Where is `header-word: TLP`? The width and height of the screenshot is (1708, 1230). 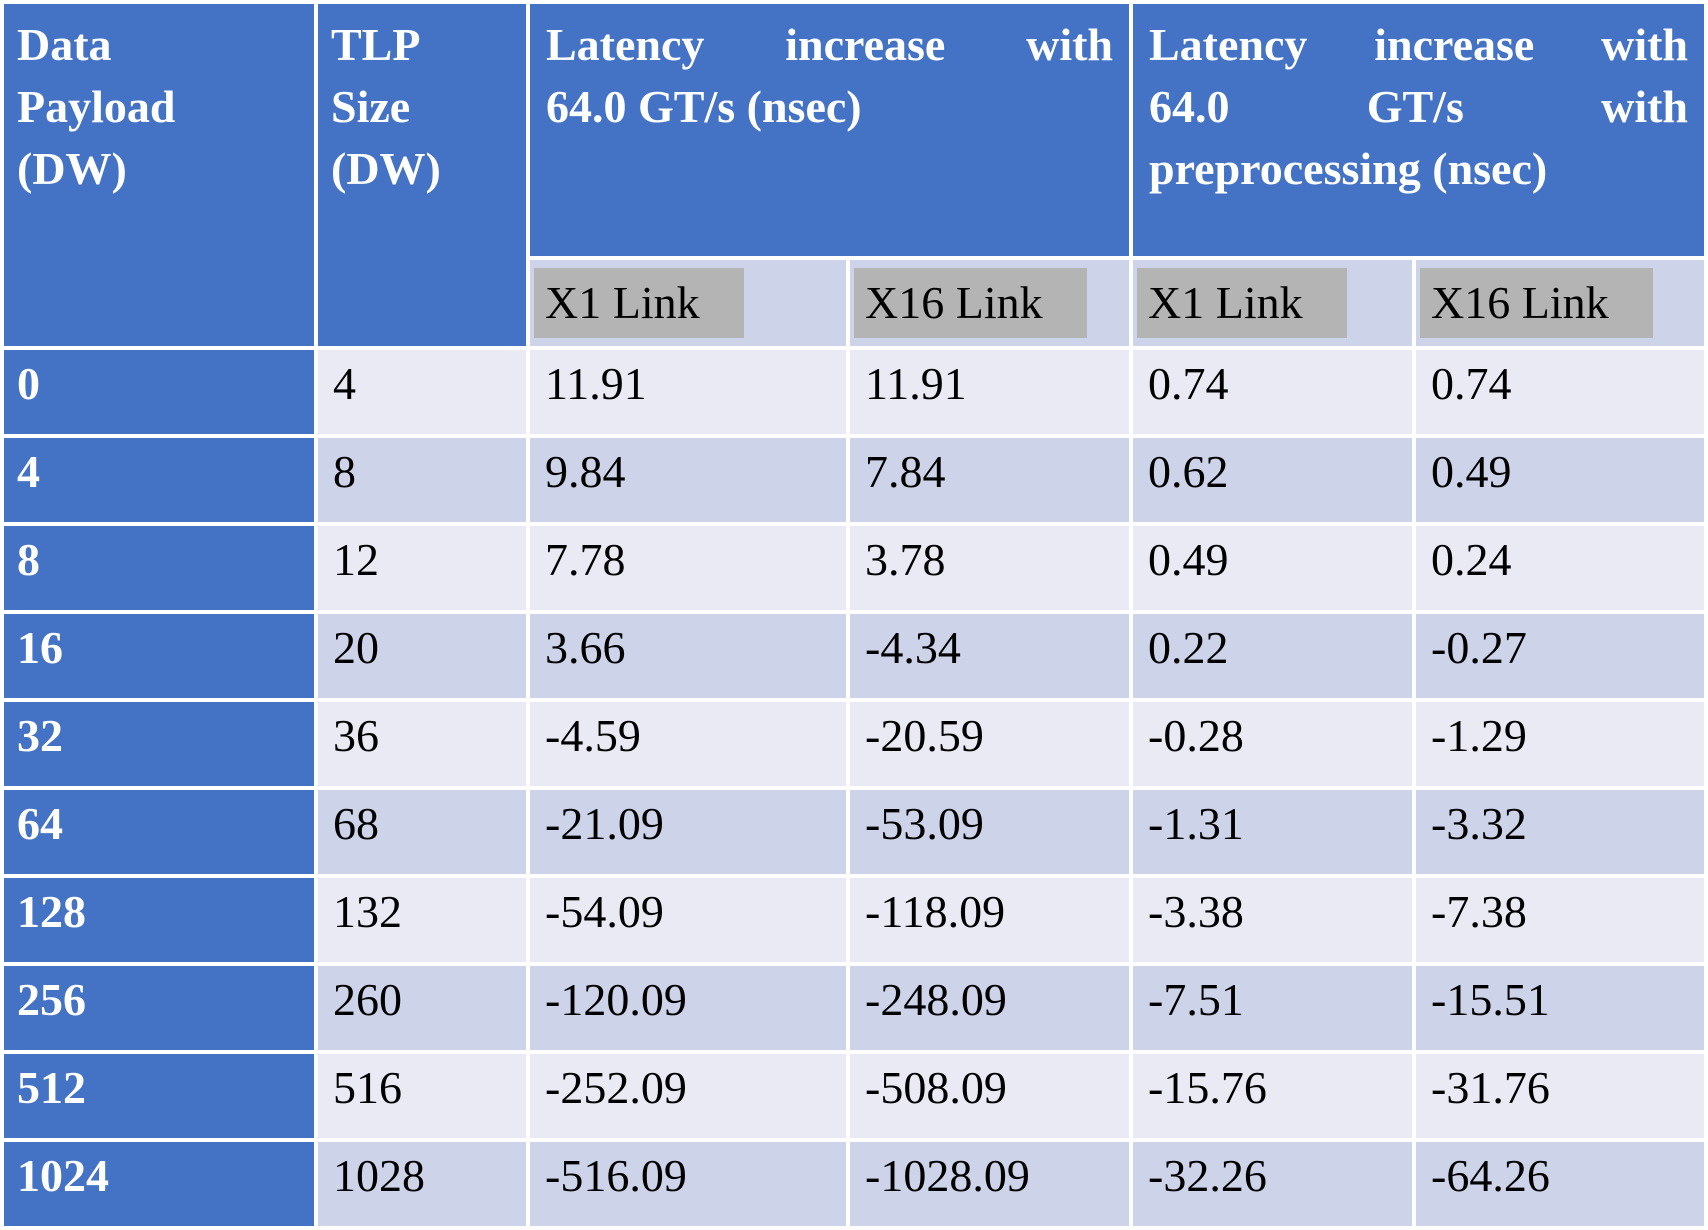 header-word: TLP is located at coordinates (376, 44).